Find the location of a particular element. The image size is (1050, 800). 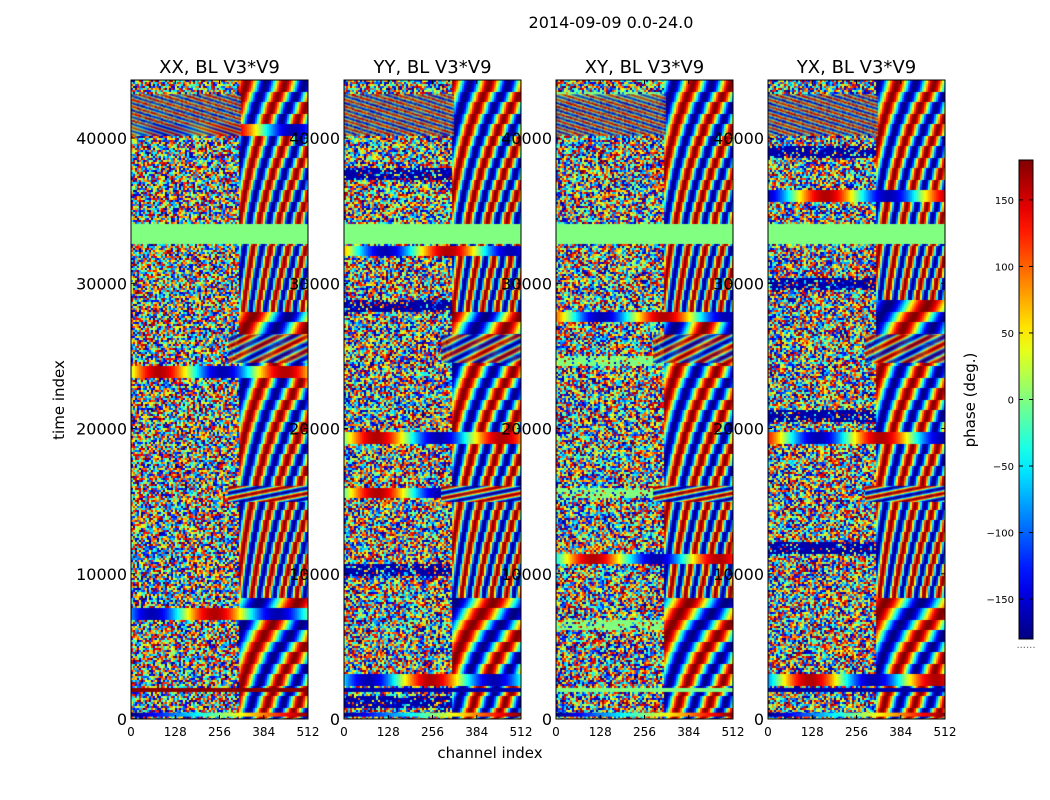

panel-title: YY, BL V3*V9 is located at coordinates (431, 67).